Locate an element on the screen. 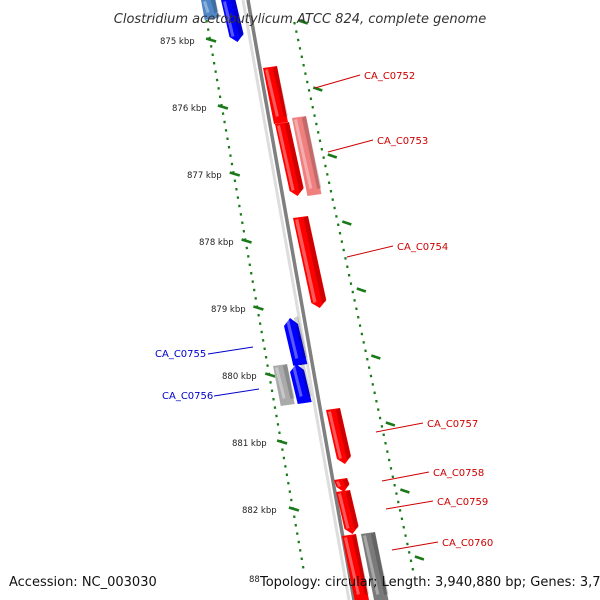  gene-ca-c0752 is located at coordinates (275, 95).